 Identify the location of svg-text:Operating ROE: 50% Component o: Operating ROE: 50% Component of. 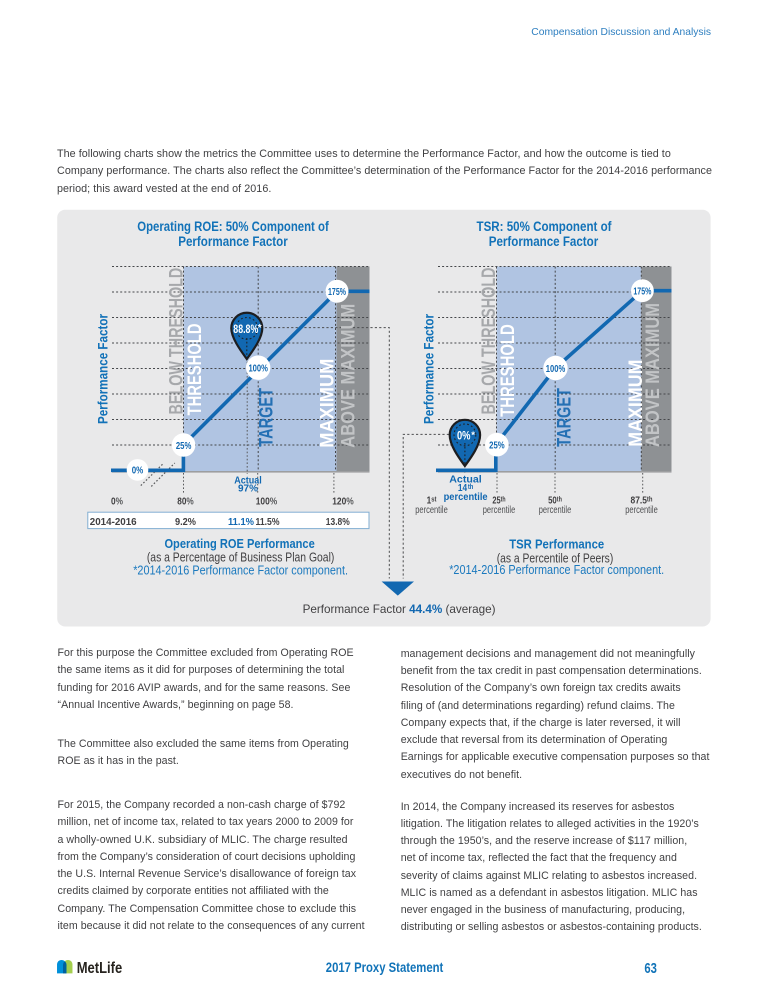
(233, 226).